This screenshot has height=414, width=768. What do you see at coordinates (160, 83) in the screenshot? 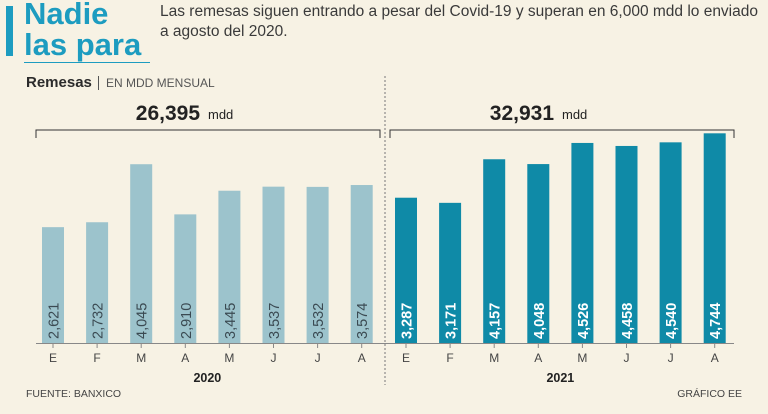
I see `chart-subtitle: EN MDD MENSUAL` at bounding box center [160, 83].